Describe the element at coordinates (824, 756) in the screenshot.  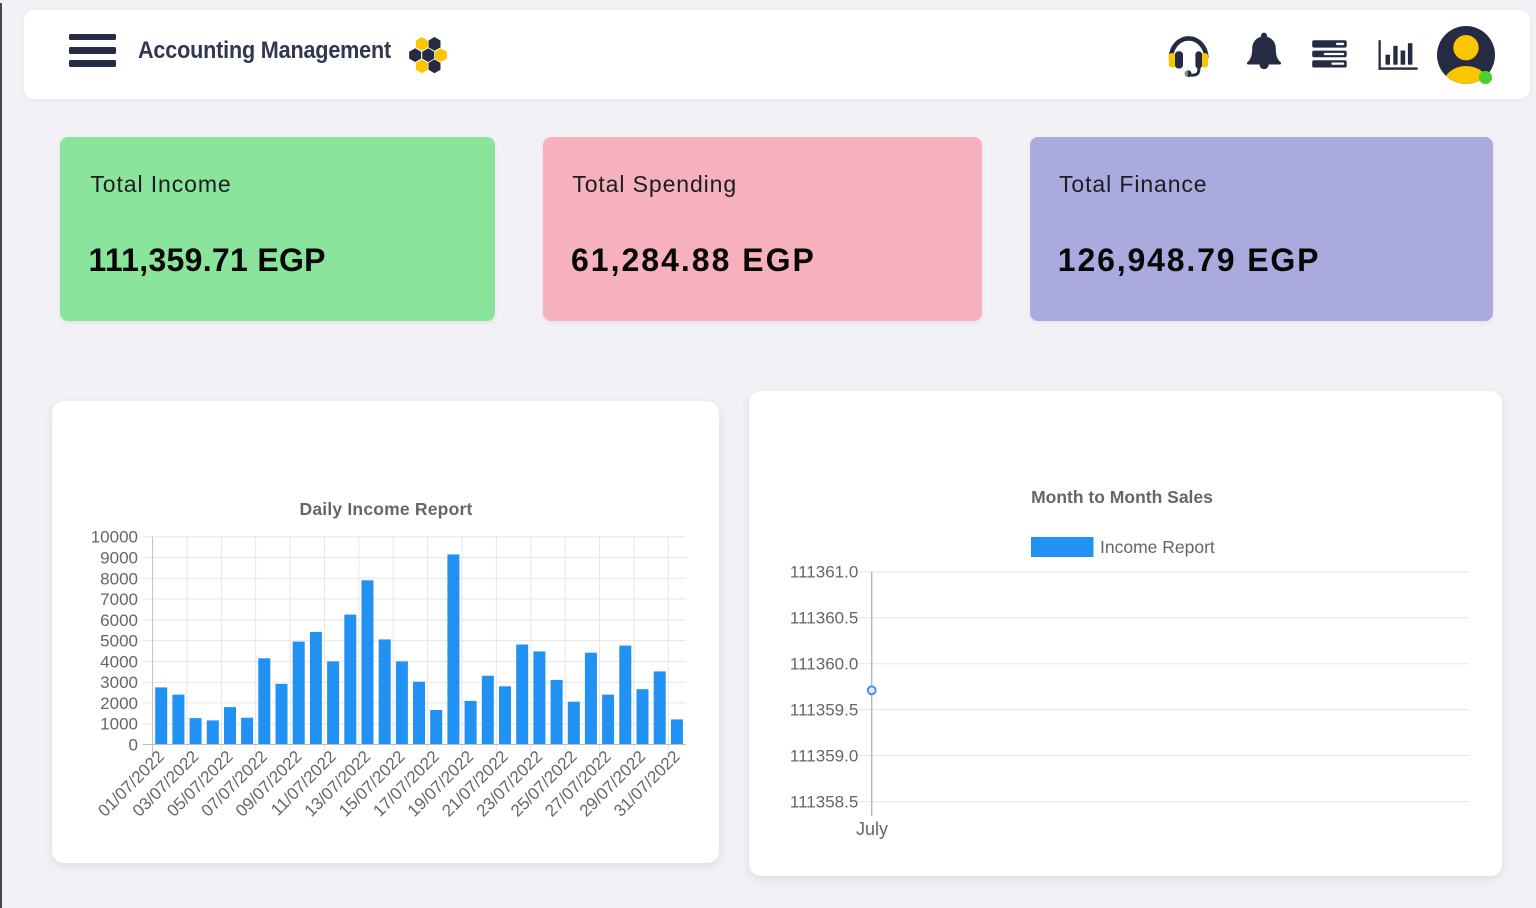
I see `svg-text: 111359.0` at that location.